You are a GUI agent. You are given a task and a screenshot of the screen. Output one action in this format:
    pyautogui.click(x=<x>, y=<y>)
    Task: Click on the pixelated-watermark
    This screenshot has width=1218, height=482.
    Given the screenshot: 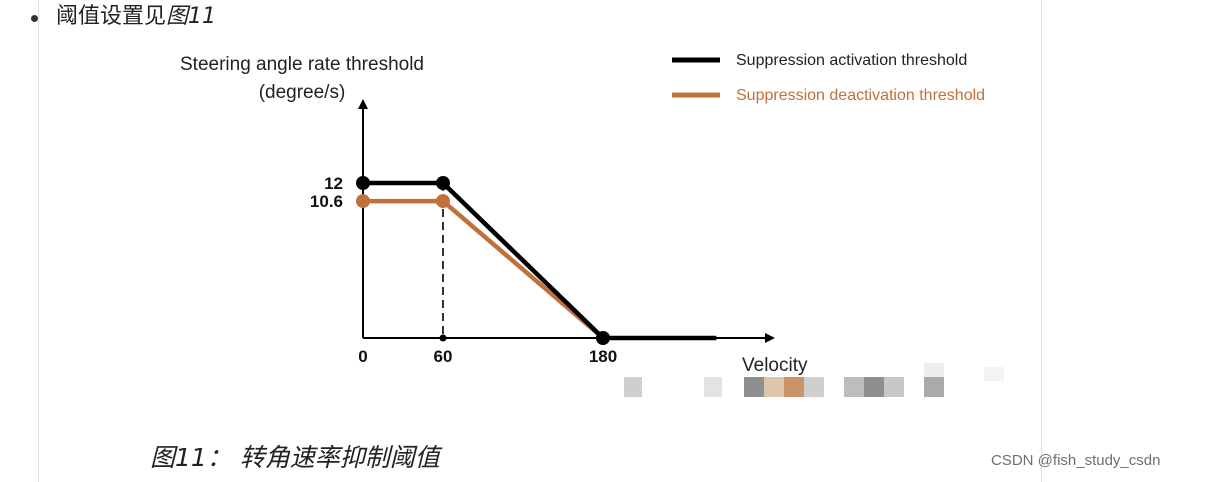 What is the action you would take?
    pyautogui.click(x=820, y=384)
    